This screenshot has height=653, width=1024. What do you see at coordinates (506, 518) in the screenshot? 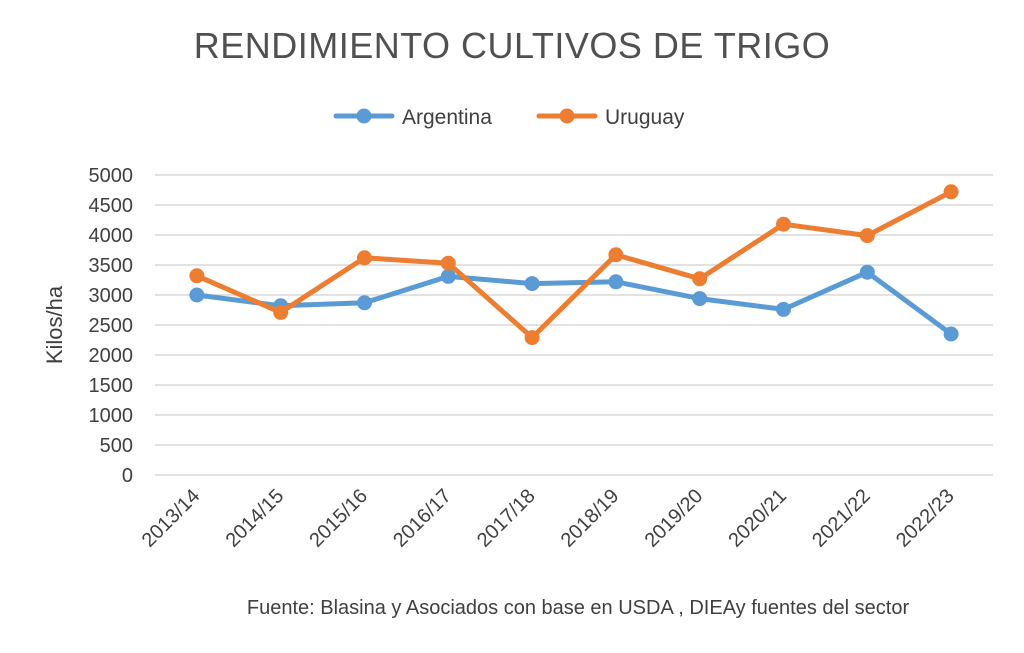
I see `x-tick-label: 2017/18` at bounding box center [506, 518].